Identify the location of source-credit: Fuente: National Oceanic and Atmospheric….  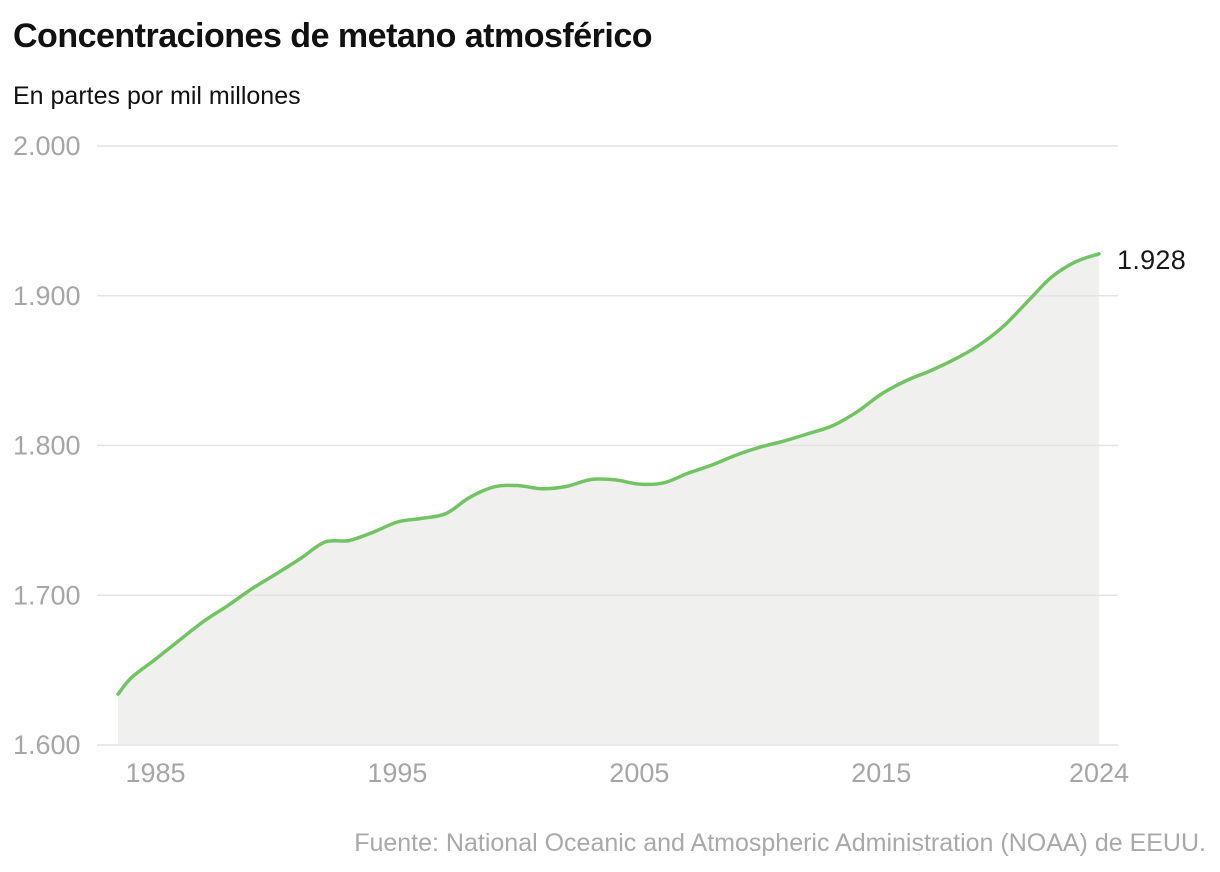
(780, 843).